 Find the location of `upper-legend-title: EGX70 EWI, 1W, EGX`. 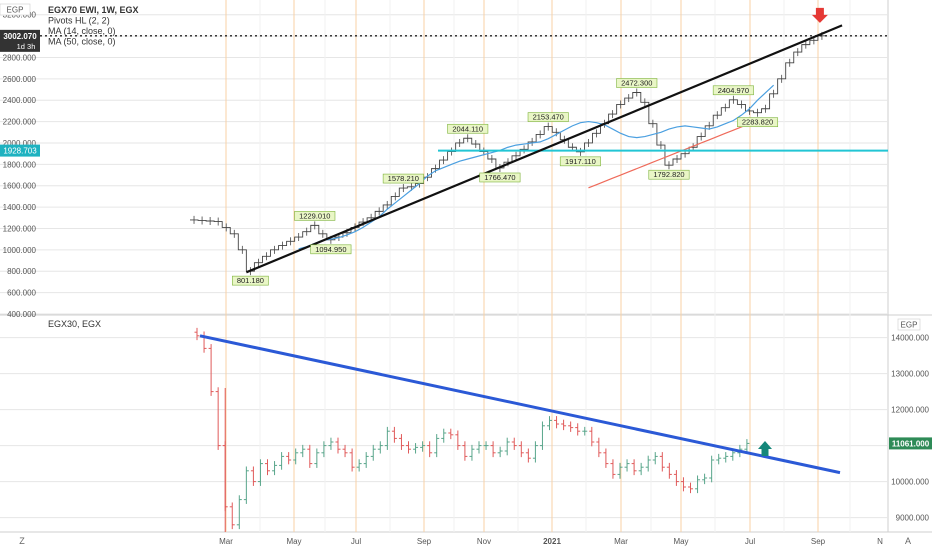

upper-legend-title: EGX70 EWI, 1W, EGX is located at coordinates (93, 10).